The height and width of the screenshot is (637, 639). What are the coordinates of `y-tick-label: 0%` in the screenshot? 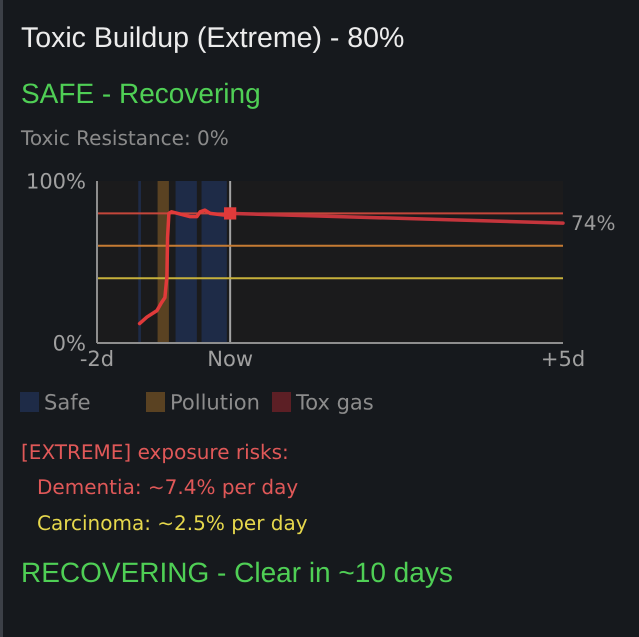 It's located at (69, 343).